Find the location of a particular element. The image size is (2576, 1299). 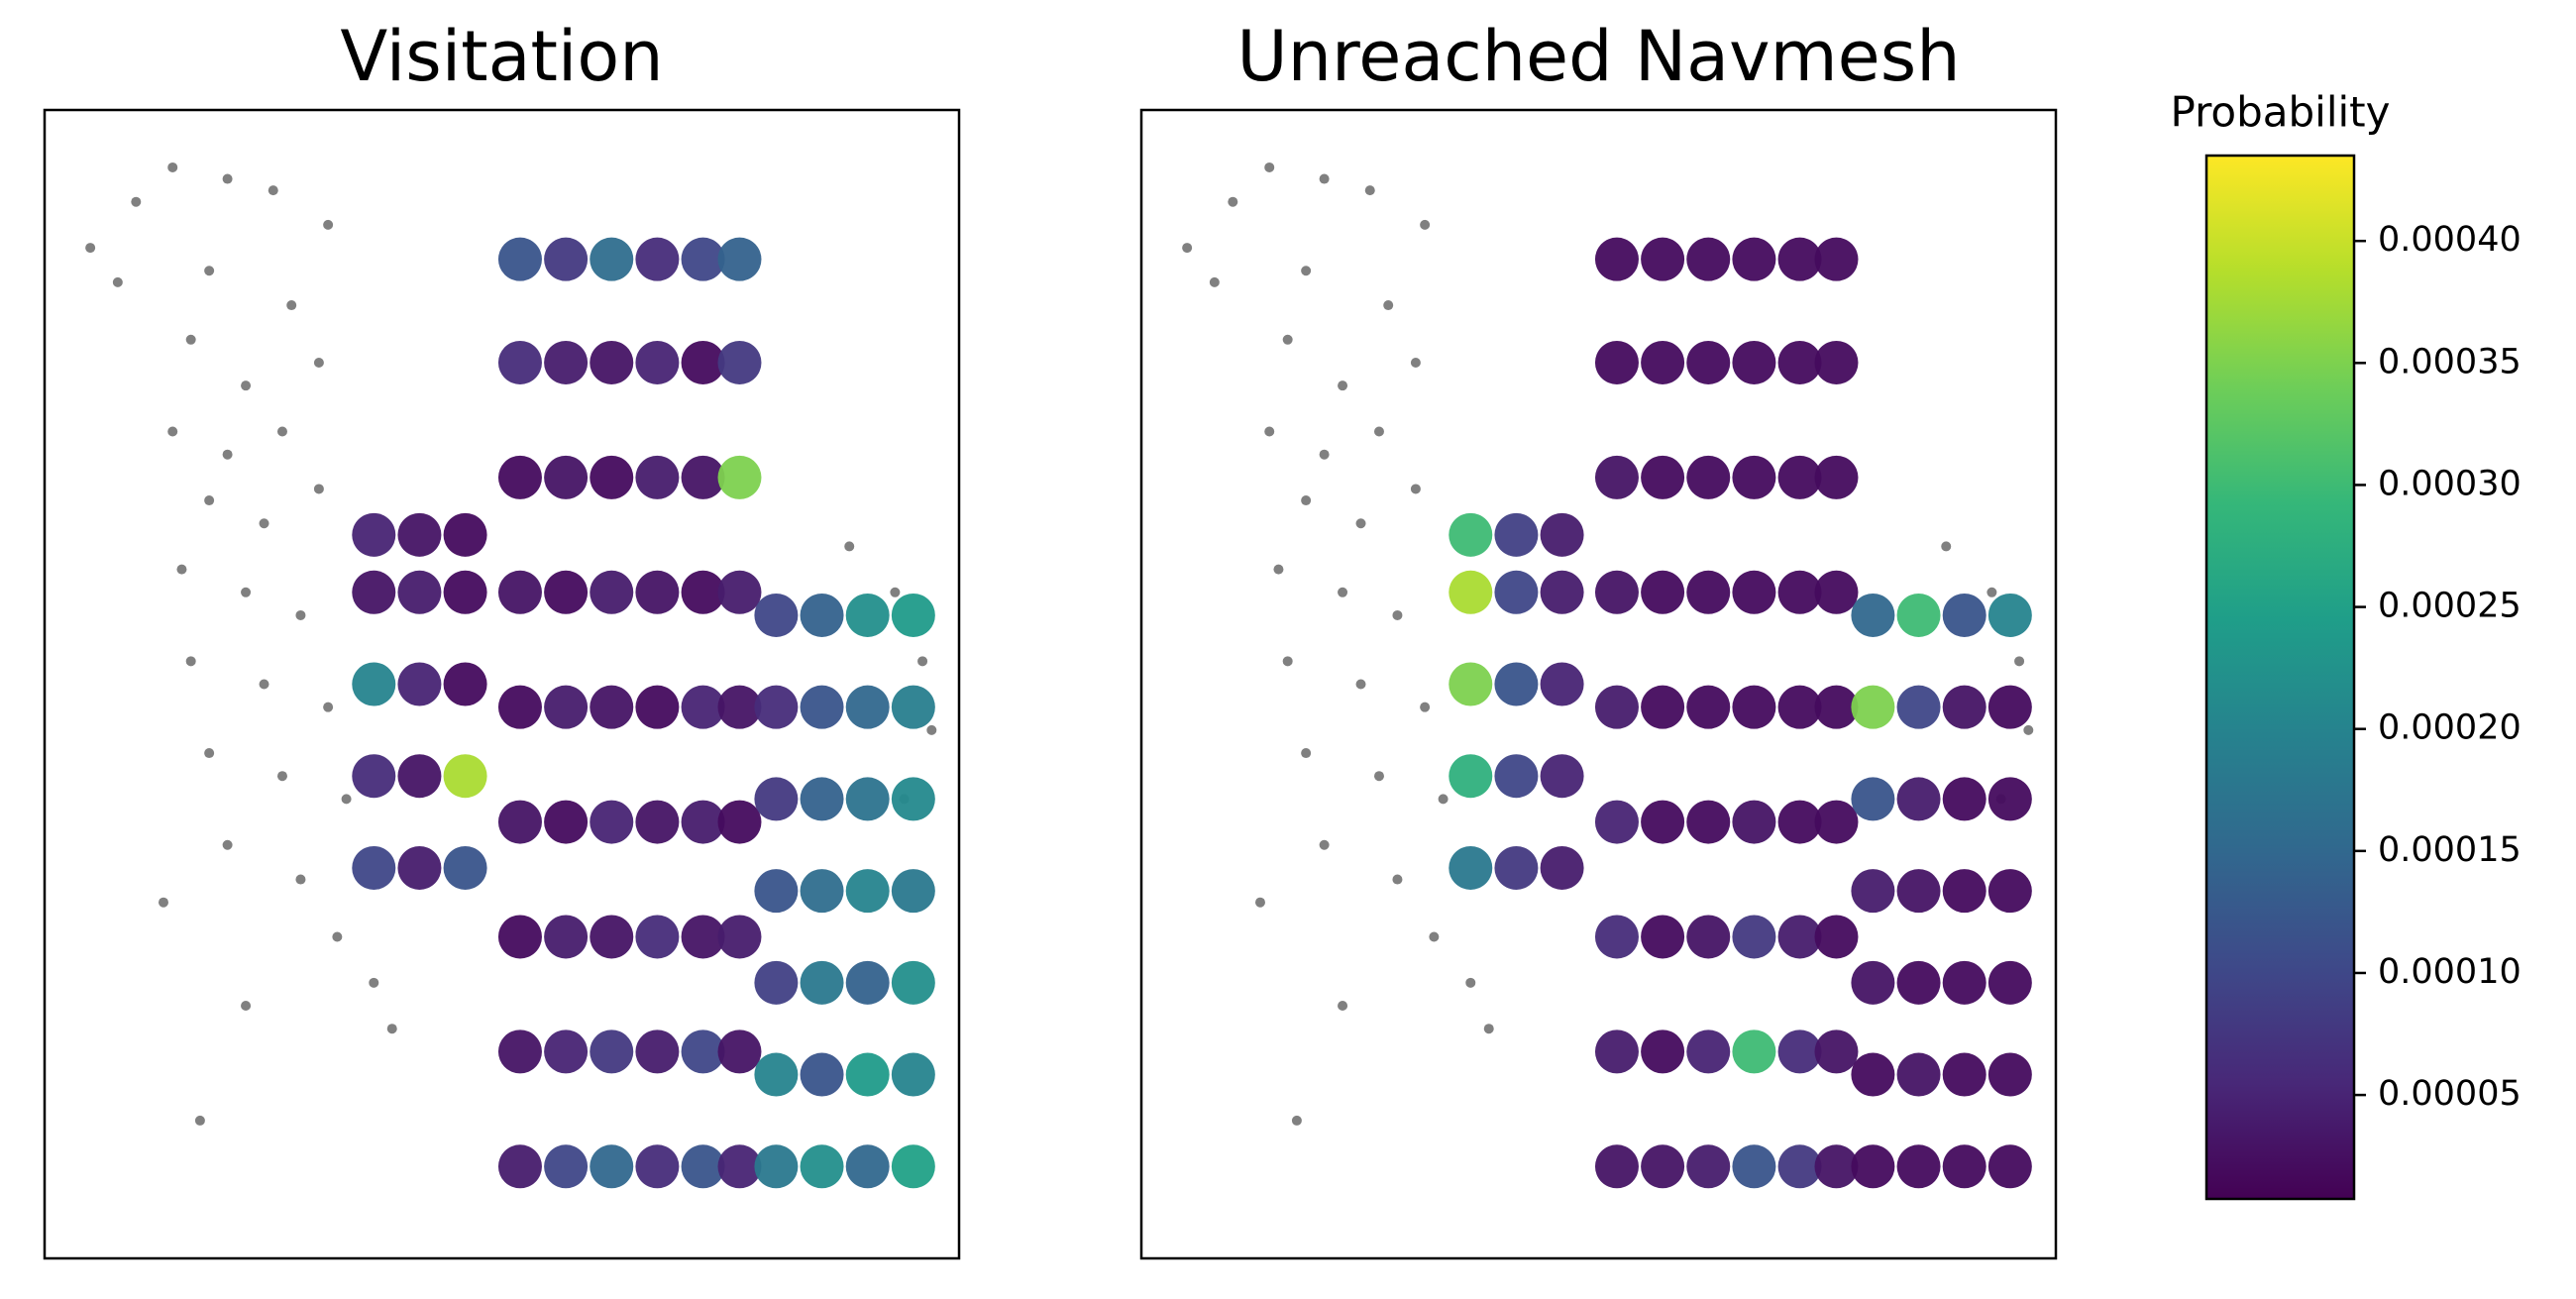

colorbar-tick-label: 0.00005 is located at coordinates (2450, 1094).